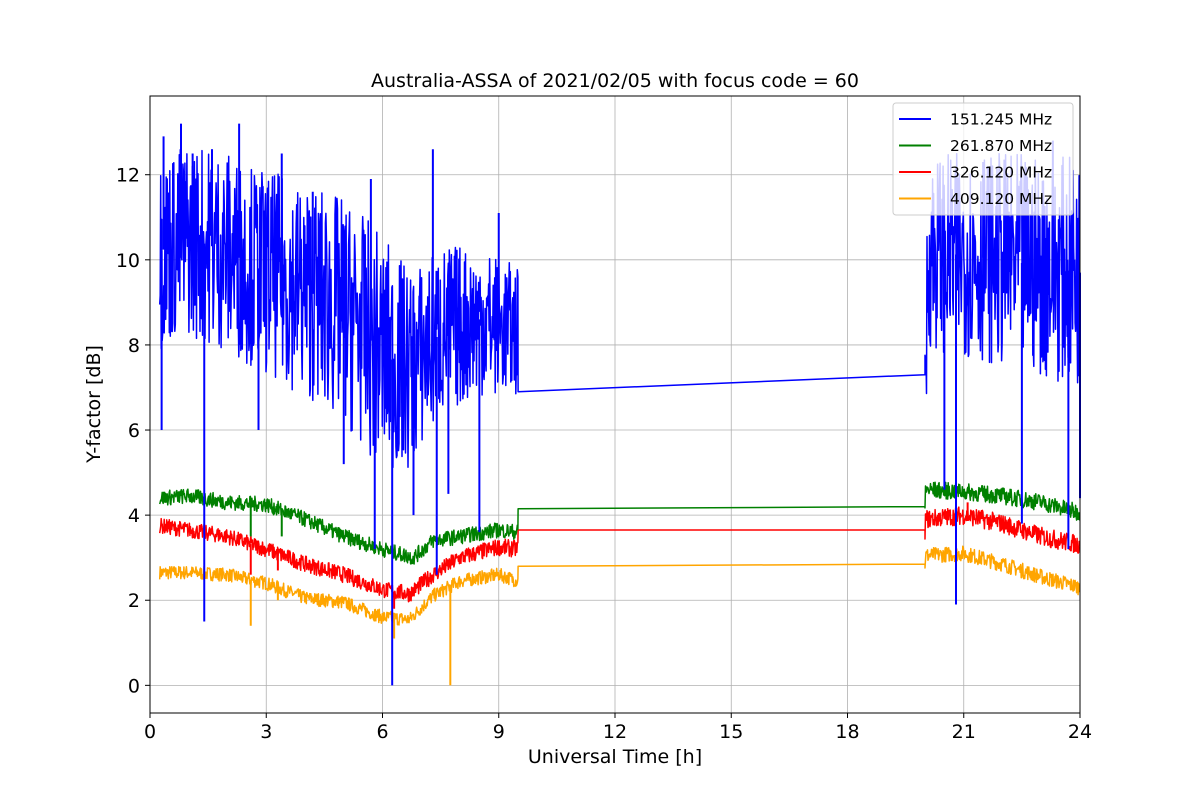 The image size is (1200, 805). Describe the element at coordinates (134, 346) in the screenshot. I see `y-tick-label: 8` at that location.